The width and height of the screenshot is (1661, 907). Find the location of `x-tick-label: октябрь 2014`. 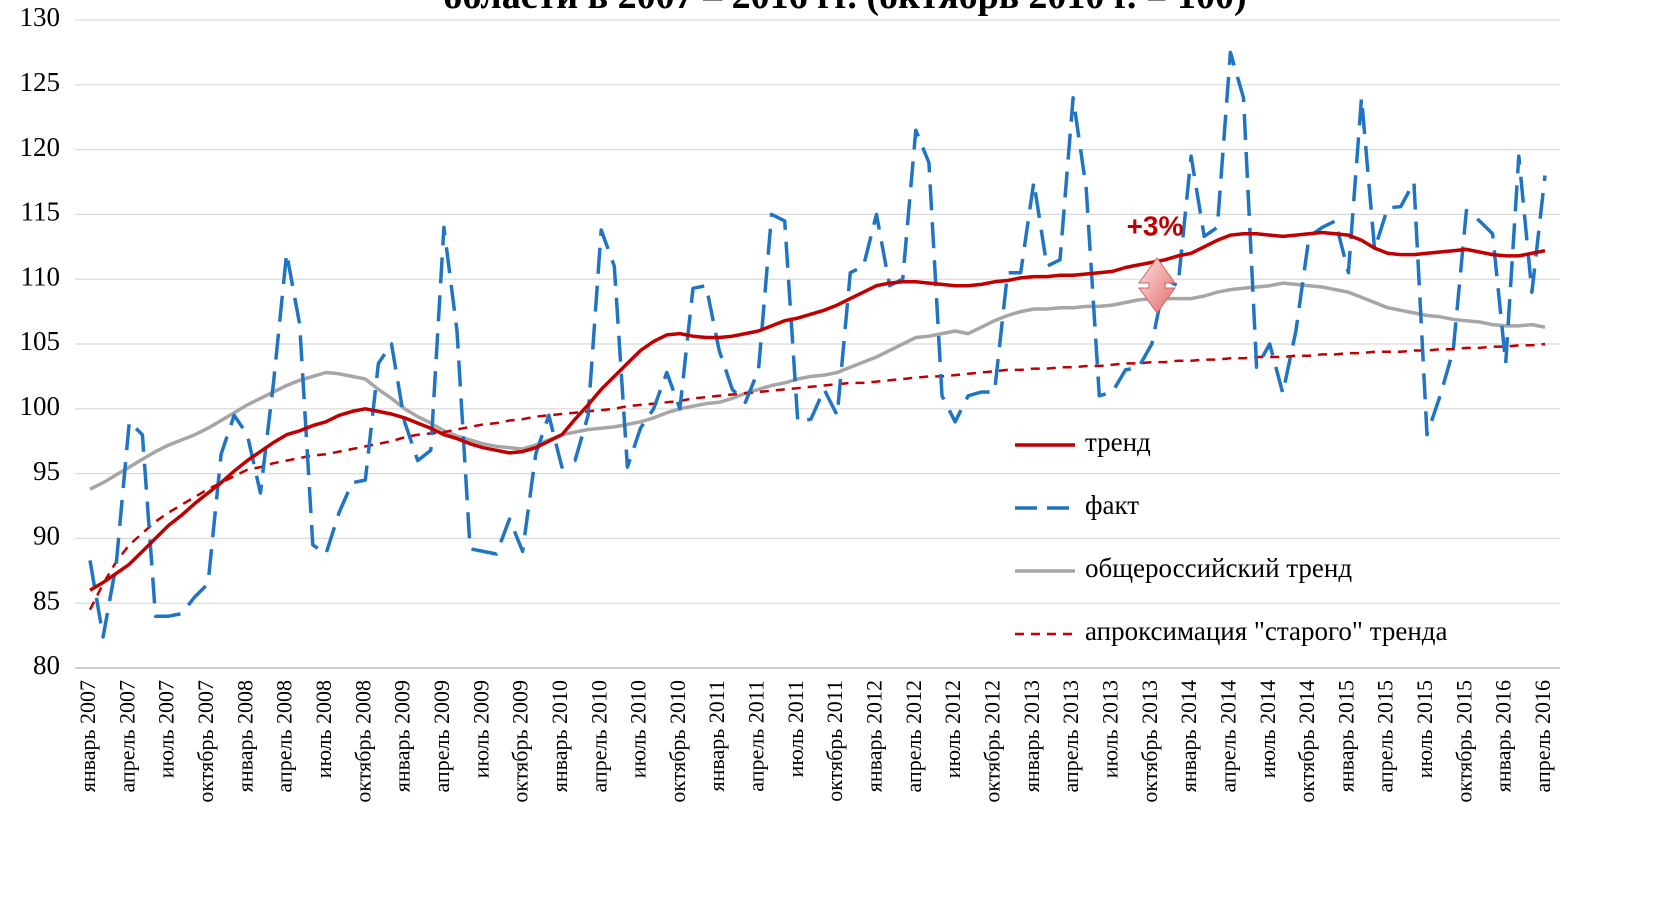

x-tick-label: октябрь 2014 is located at coordinates (1306, 741).